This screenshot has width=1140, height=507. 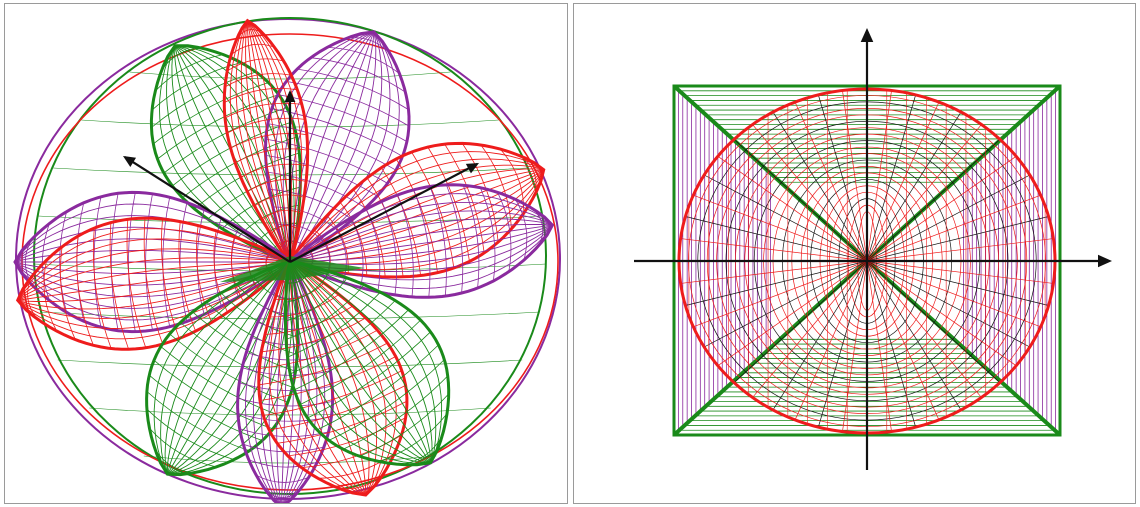 I want to click on center-hub, so click(x=292, y=269).